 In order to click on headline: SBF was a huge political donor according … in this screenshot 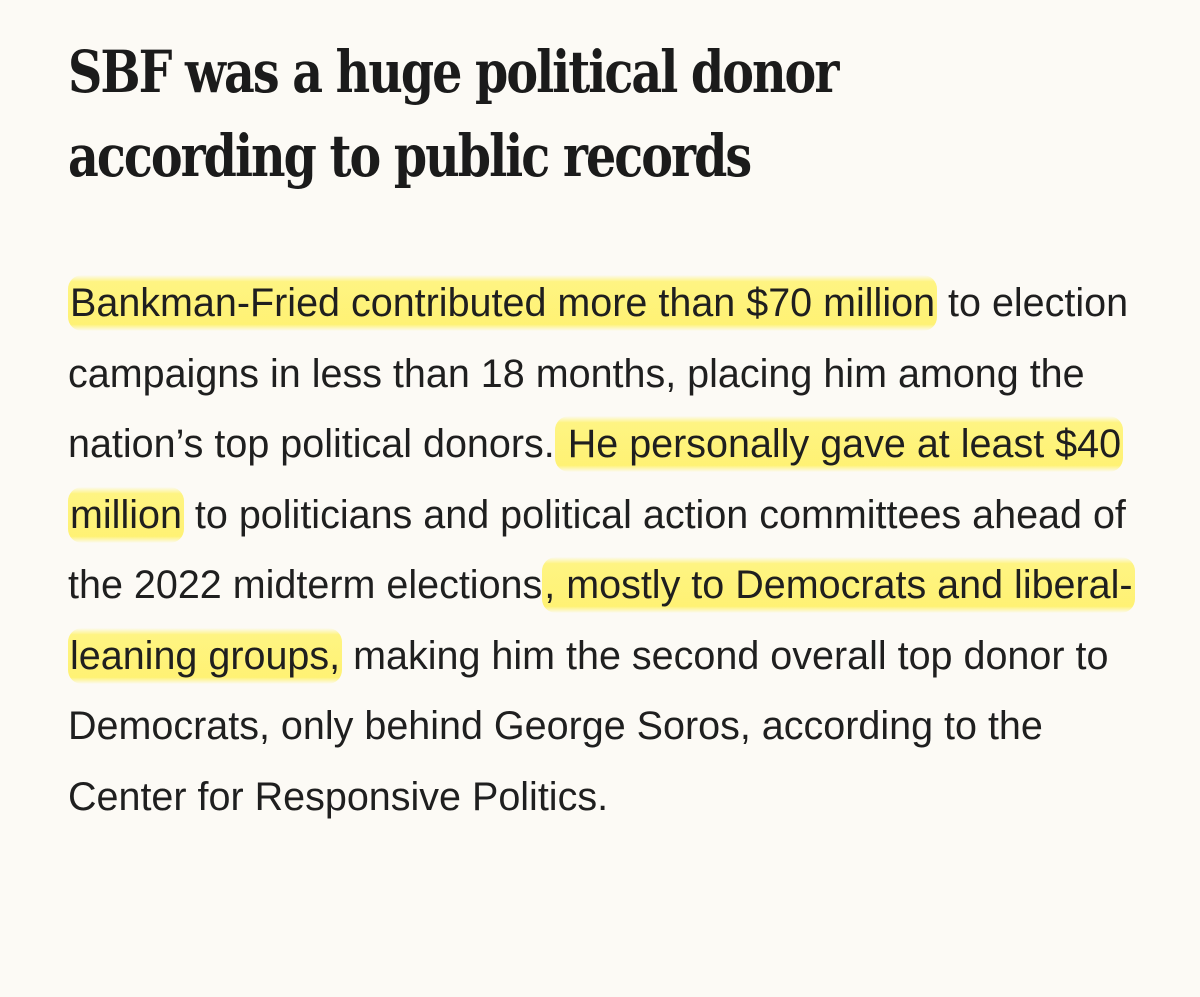, I will do `click(601, 114)`.